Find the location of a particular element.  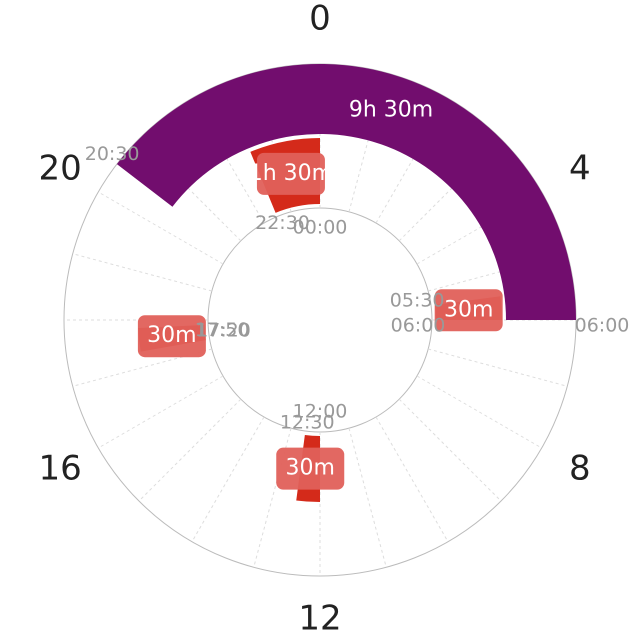

duration-label: 9h 30m is located at coordinates (391, 110).